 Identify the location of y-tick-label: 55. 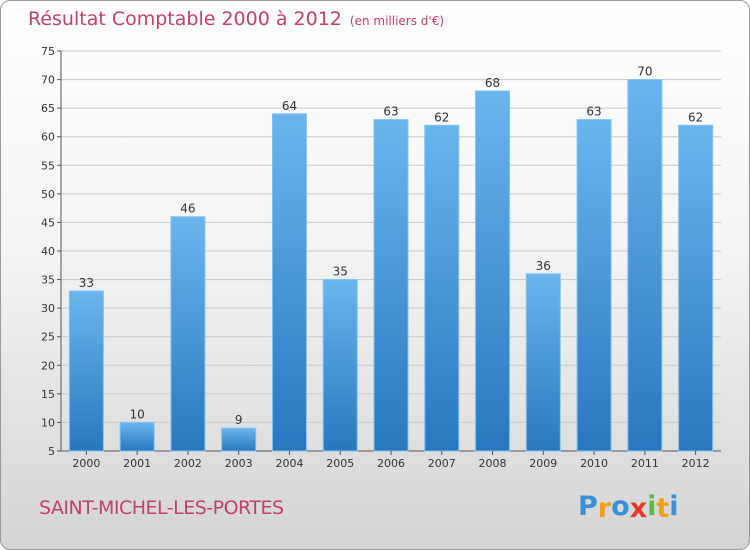
(48, 165).